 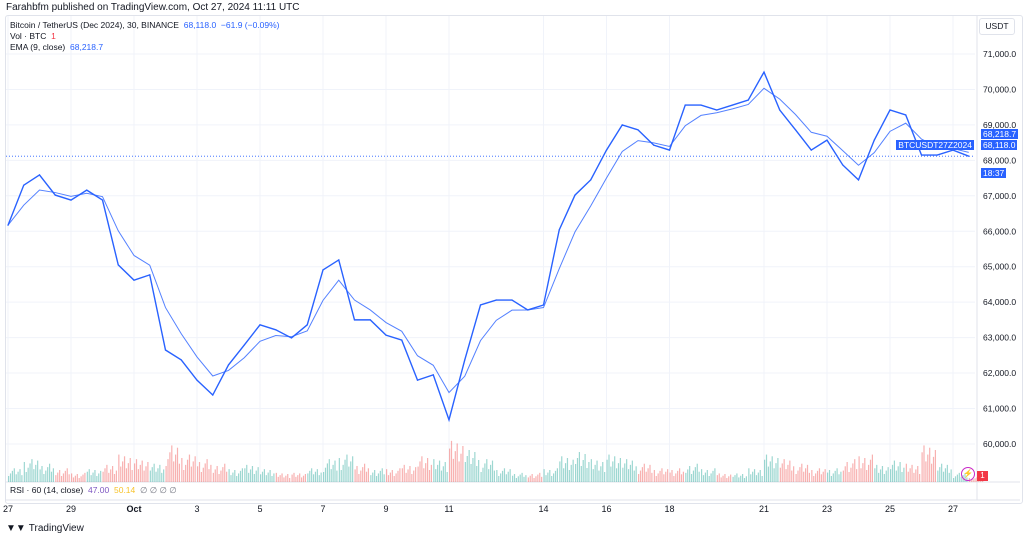 What do you see at coordinates (250, 25) in the screenshot?
I see `price-change: −61.9 (−0.09%)` at bounding box center [250, 25].